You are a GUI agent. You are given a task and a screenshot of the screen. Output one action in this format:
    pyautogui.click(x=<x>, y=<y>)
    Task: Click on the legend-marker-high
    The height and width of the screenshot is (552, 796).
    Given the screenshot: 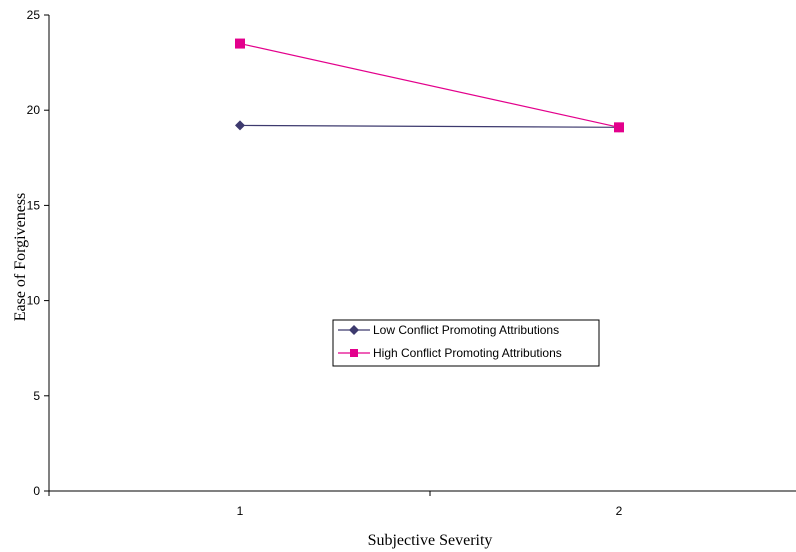 What is the action you would take?
    pyautogui.click(x=354, y=353)
    